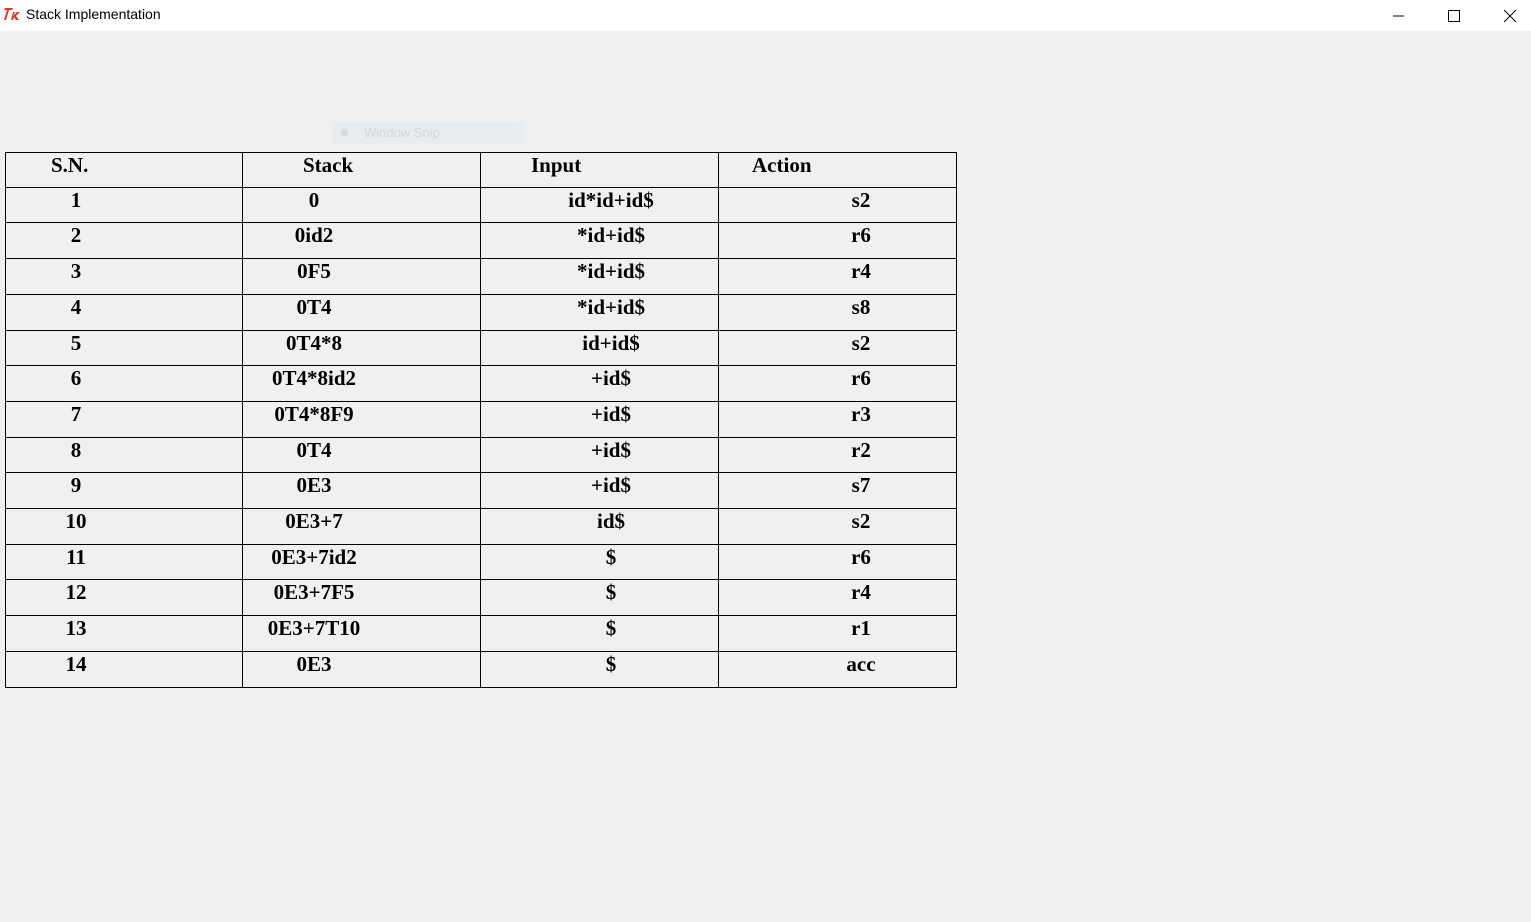 The width and height of the screenshot is (1531, 922). I want to click on cell-sn: 7, so click(76, 414).